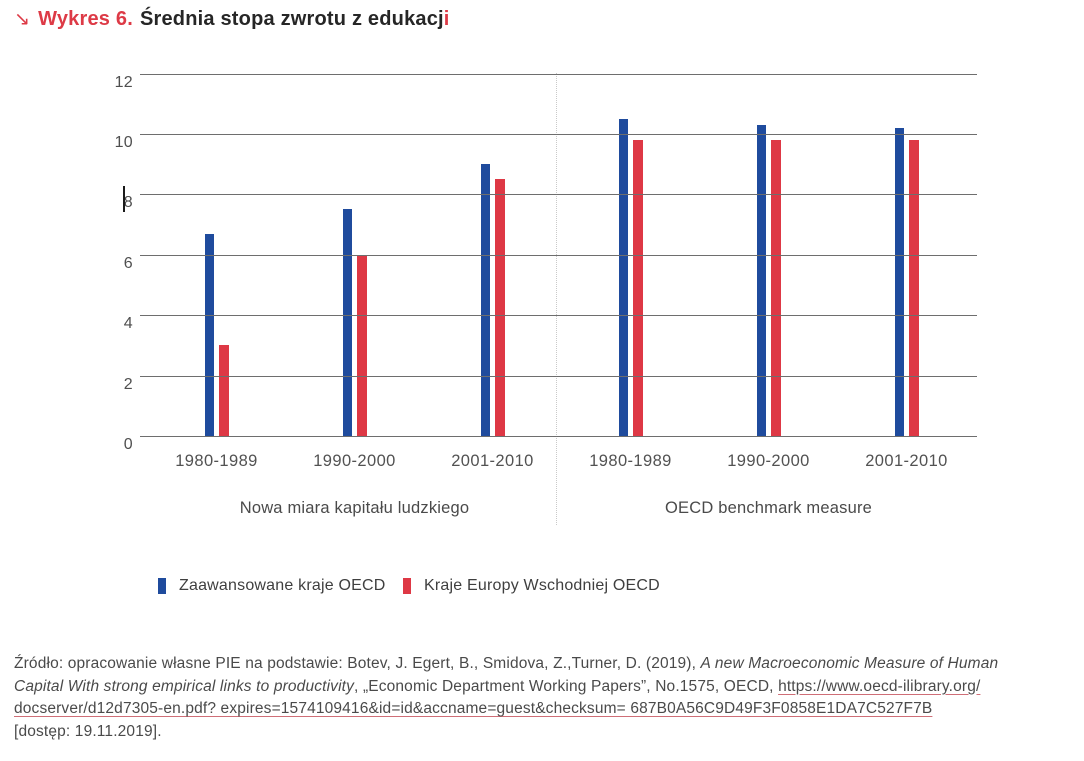 The image size is (1084, 761). What do you see at coordinates (85, 19) in the screenshot?
I see `figure-number-label: Wykres 6.` at bounding box center [85, 19].